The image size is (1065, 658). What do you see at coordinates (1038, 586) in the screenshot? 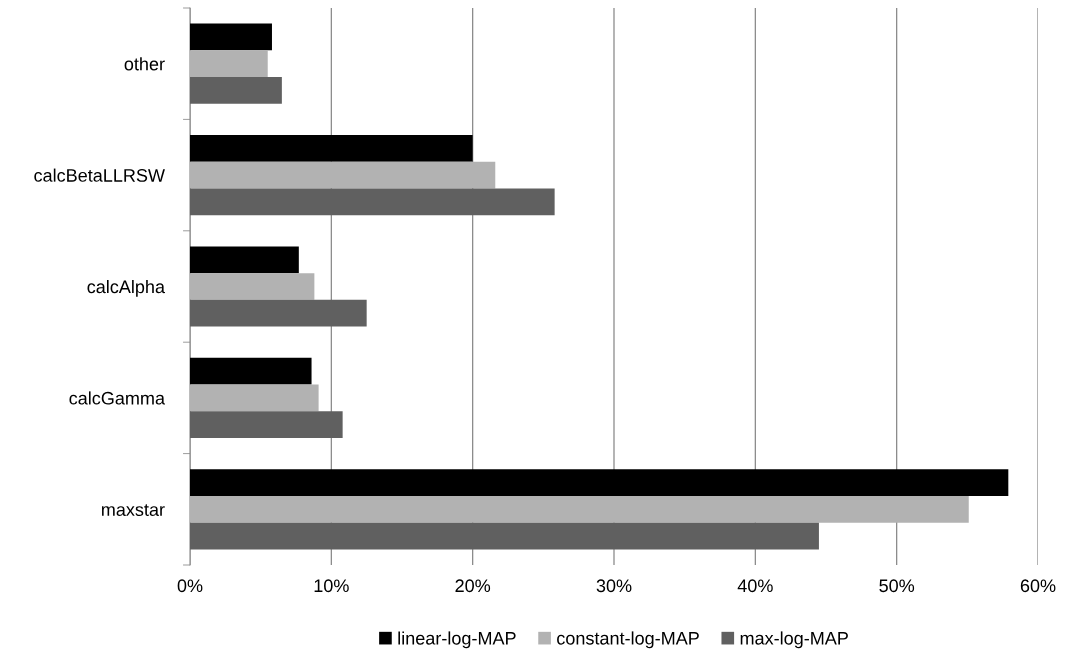
I see `x-tick-label: 60%` at bounding box center [1038, 586].